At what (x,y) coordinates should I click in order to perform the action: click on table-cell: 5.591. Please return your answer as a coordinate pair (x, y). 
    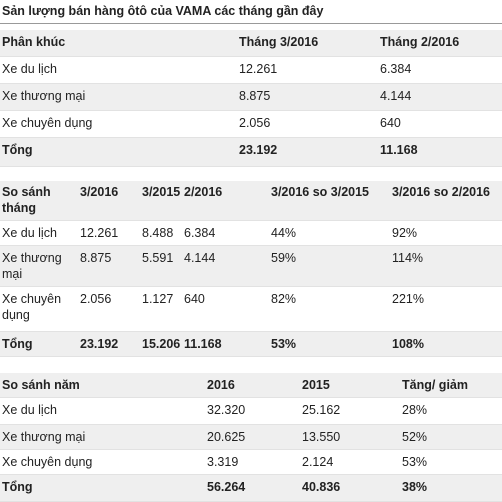
    Looking at the image, I should click on (158, 258).